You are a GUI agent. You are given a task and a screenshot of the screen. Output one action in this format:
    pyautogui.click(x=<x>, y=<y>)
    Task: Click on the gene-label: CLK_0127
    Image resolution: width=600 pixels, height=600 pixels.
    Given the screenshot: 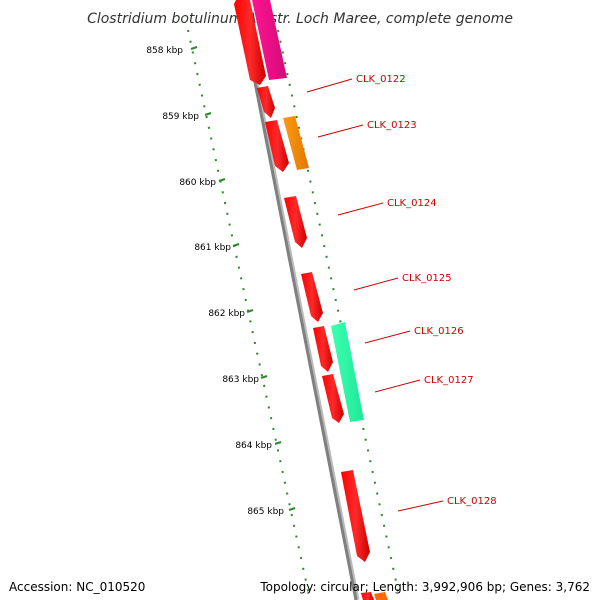 What is the action you would take?
    pyautogui.click(x=449, y=380)
    